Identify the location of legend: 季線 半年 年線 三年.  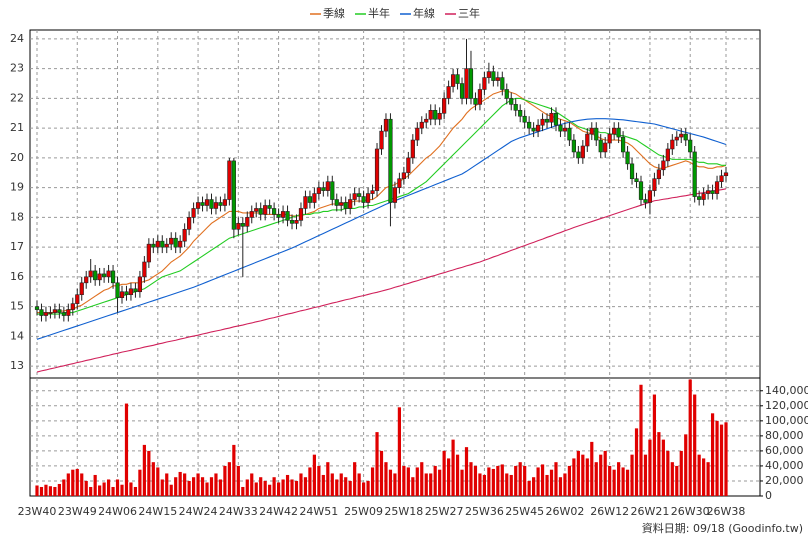
(395, 13).